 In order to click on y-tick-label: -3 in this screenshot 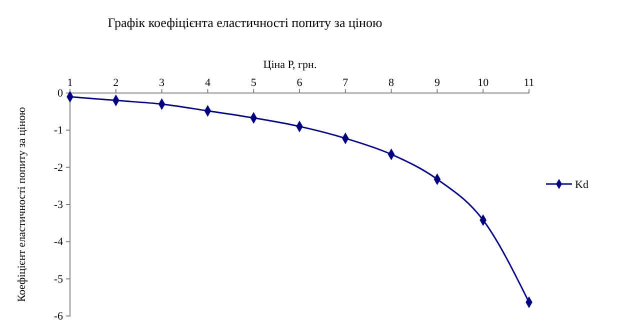, I will do `click(59, 205)`.